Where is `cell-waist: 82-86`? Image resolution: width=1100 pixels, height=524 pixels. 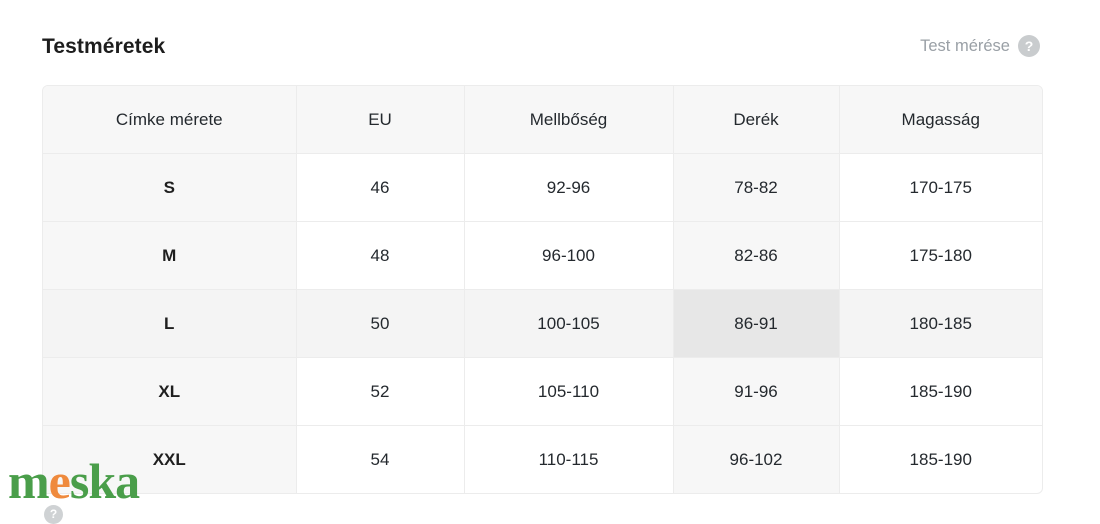 cell-waist: 82-86 is located at coordinates (756, 255).